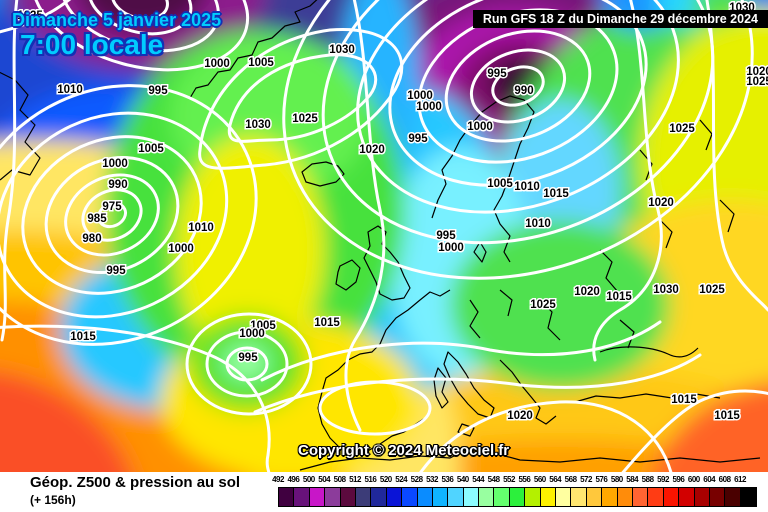 The height and width of the screenshot is (512, 768). Describe the element at coordinates (724, 479) in the screenshot. I see `scale-tick-label: 608` at that location.